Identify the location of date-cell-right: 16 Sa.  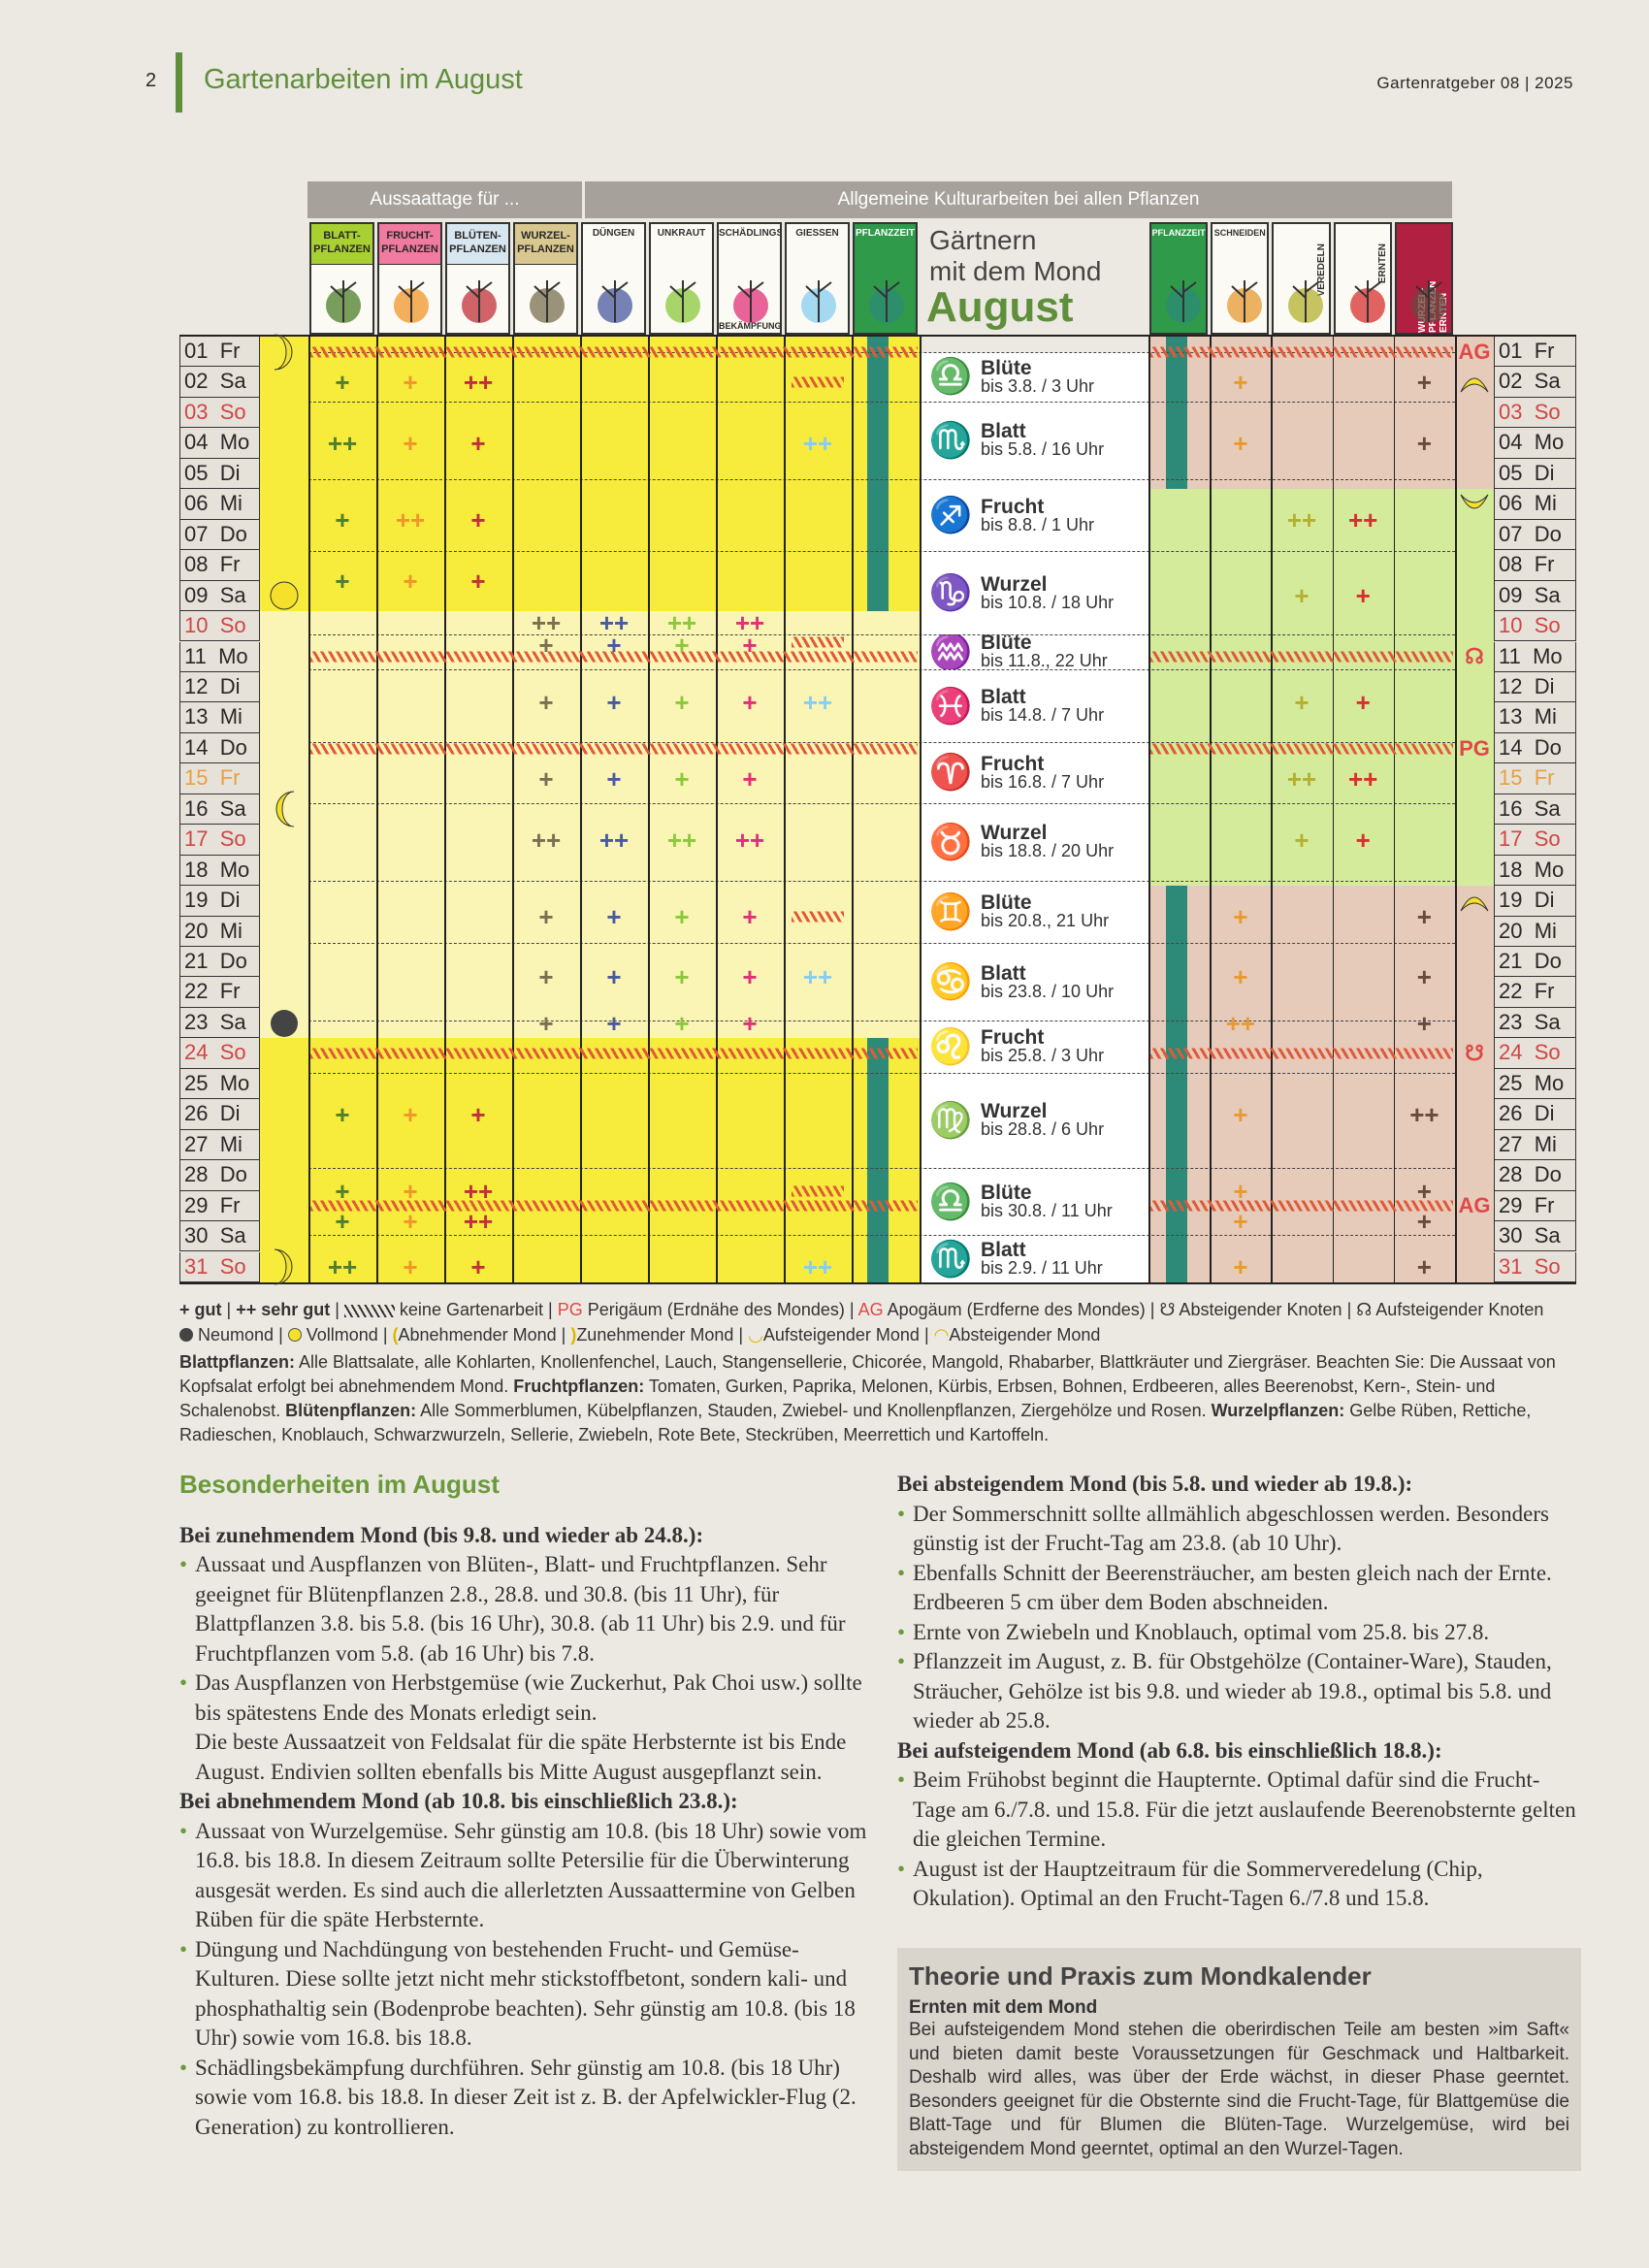
(1535, 810).